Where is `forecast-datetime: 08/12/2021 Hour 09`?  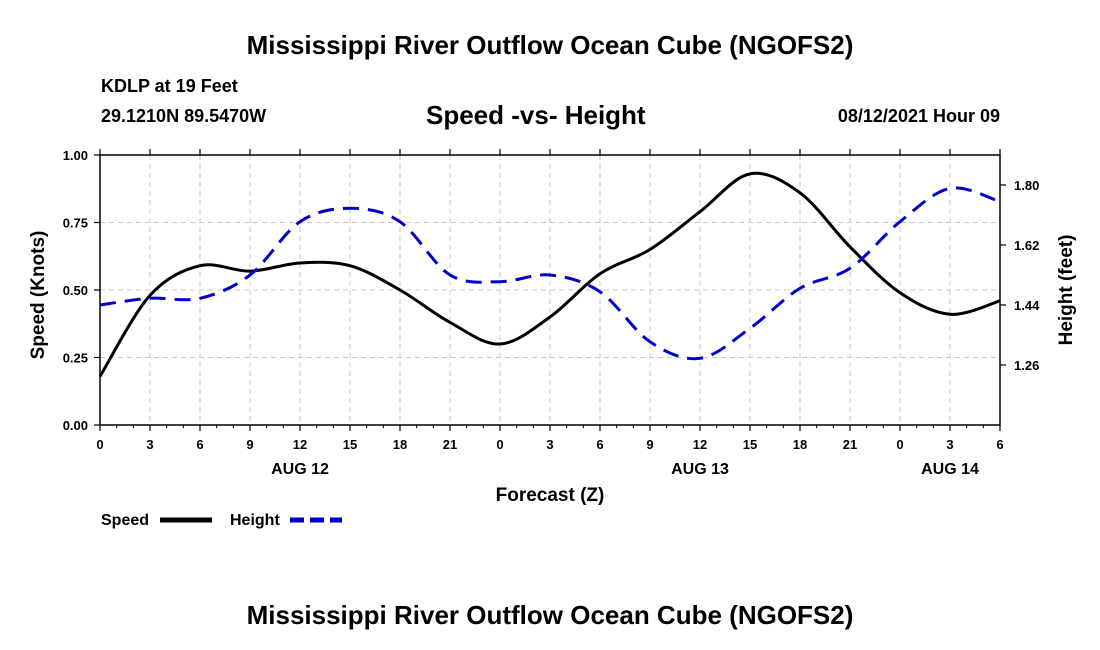 forecast-datetime: 08/12/2021 Hour 09 is located at coordinates (918, 116).